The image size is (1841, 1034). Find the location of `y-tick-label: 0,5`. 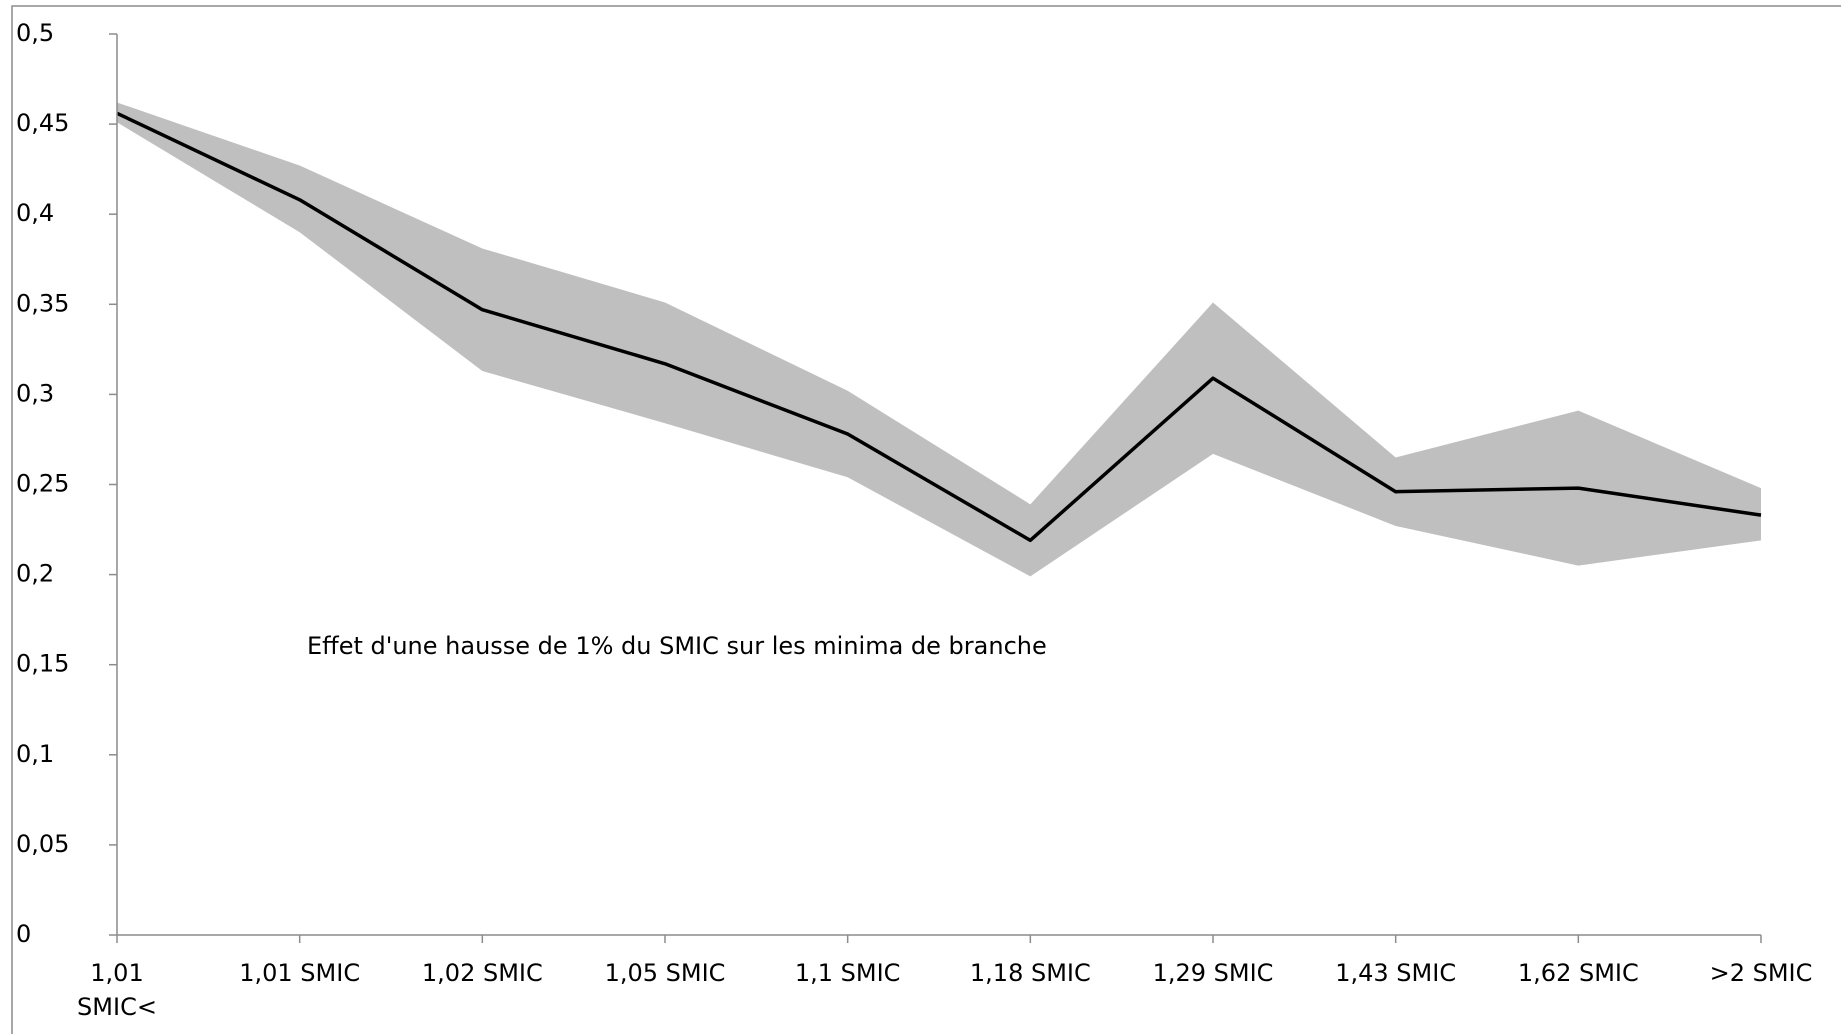

y-tick-label: 0,5 is located at coordinates (35, 33).